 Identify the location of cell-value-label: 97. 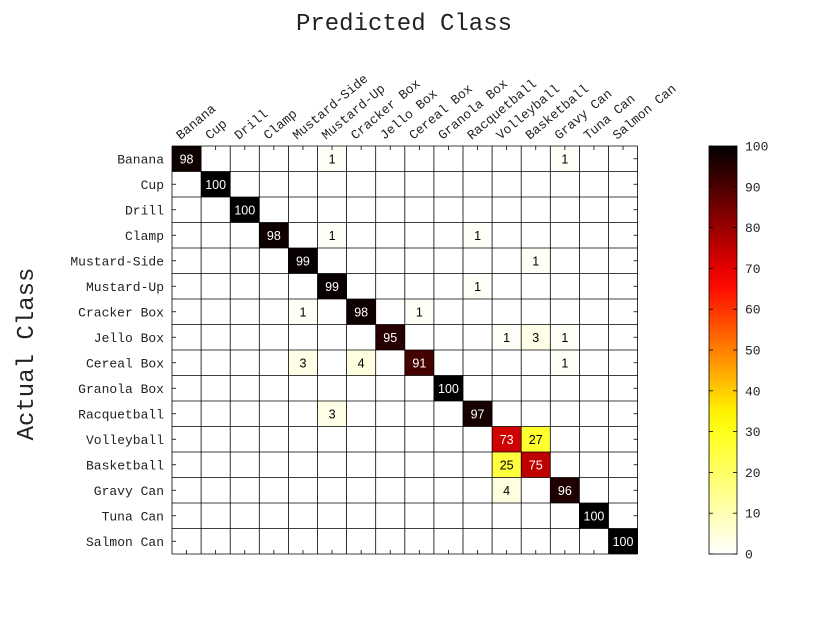
(478, 414).